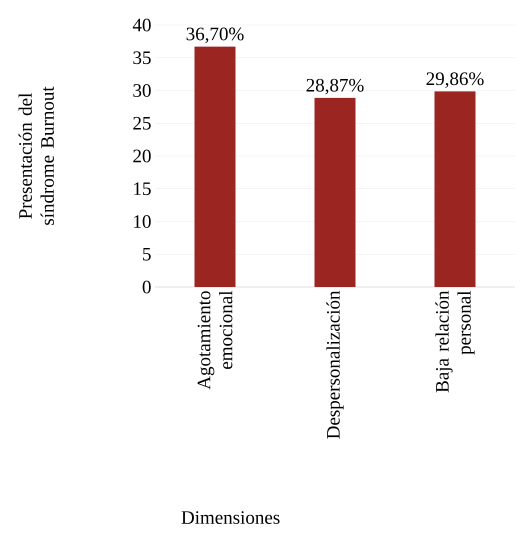 Image resolution: width=521 pixels, height=538 pixels. I want to click on data-label: 28,87%, so click(335, 86).